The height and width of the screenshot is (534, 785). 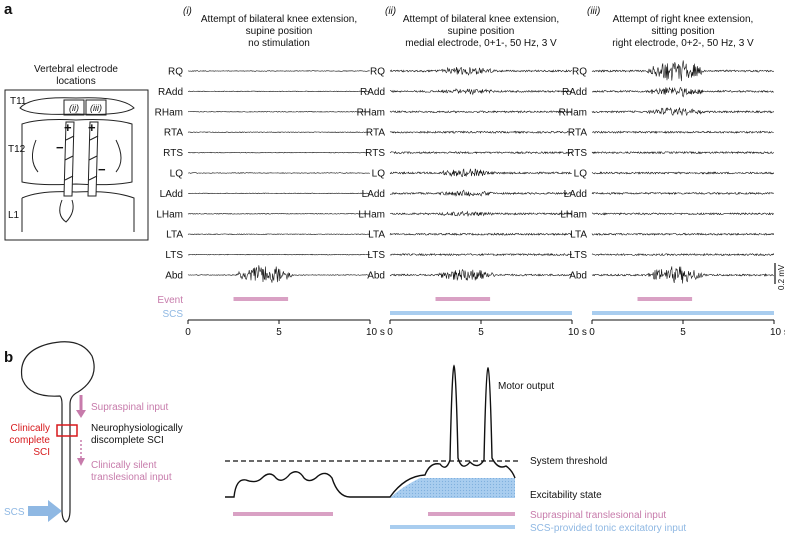 I want to click on legend-label: Supraspinal translesional input, so click(x=598, y=515).